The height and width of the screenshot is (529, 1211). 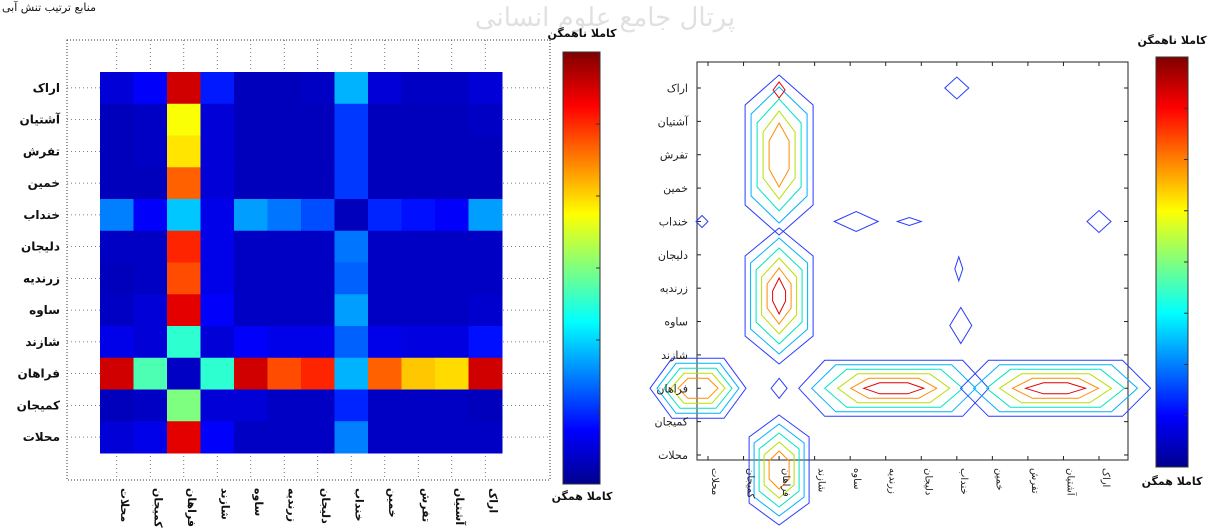 I want to click on contour-column-label: دلیجان, so click(x=927, y=481).